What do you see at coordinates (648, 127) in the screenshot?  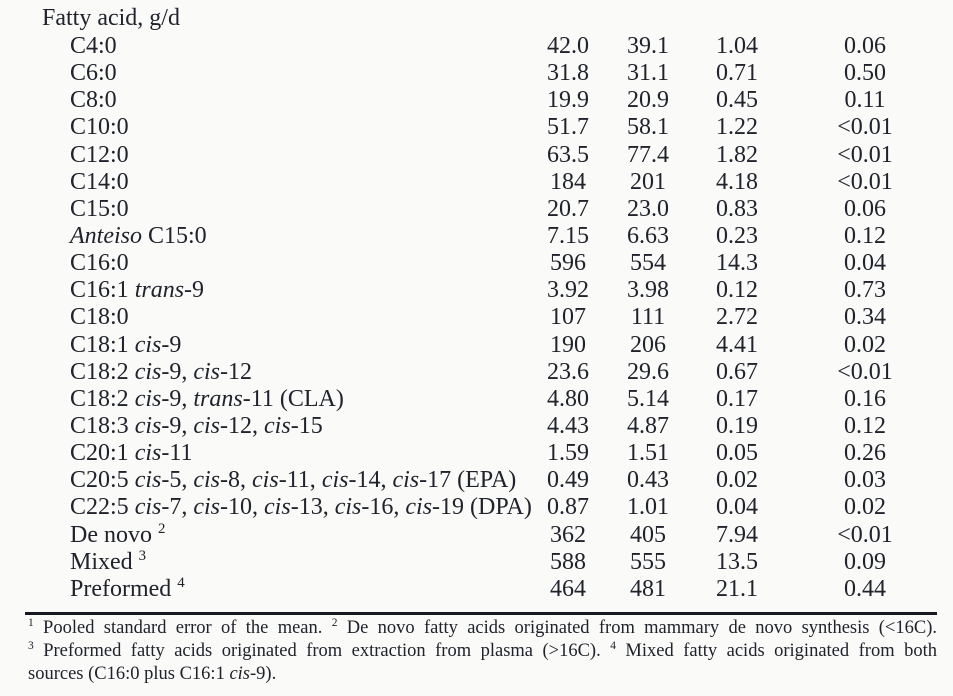 I see `value-cell-col2: 58.1` at bounding box center [648, 127].